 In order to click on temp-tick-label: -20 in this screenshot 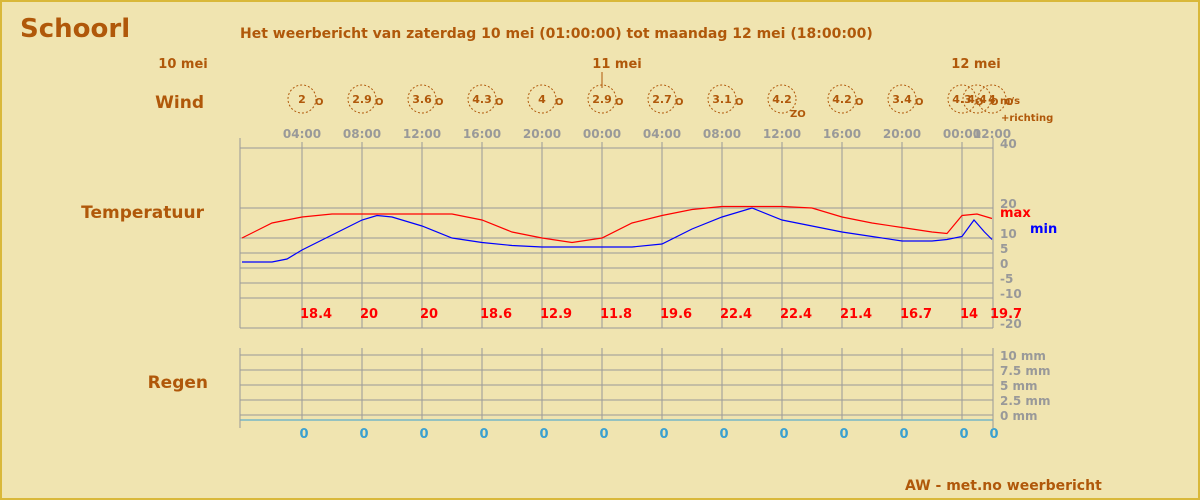, I will do `click(1011, 324)`.